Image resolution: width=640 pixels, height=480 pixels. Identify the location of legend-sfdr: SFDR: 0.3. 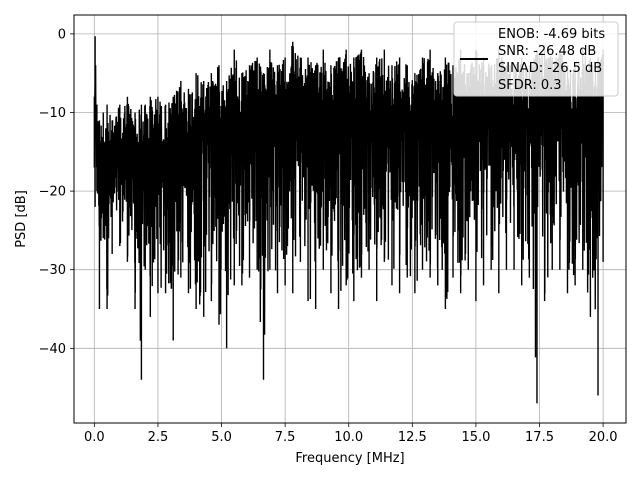
(530, 85).